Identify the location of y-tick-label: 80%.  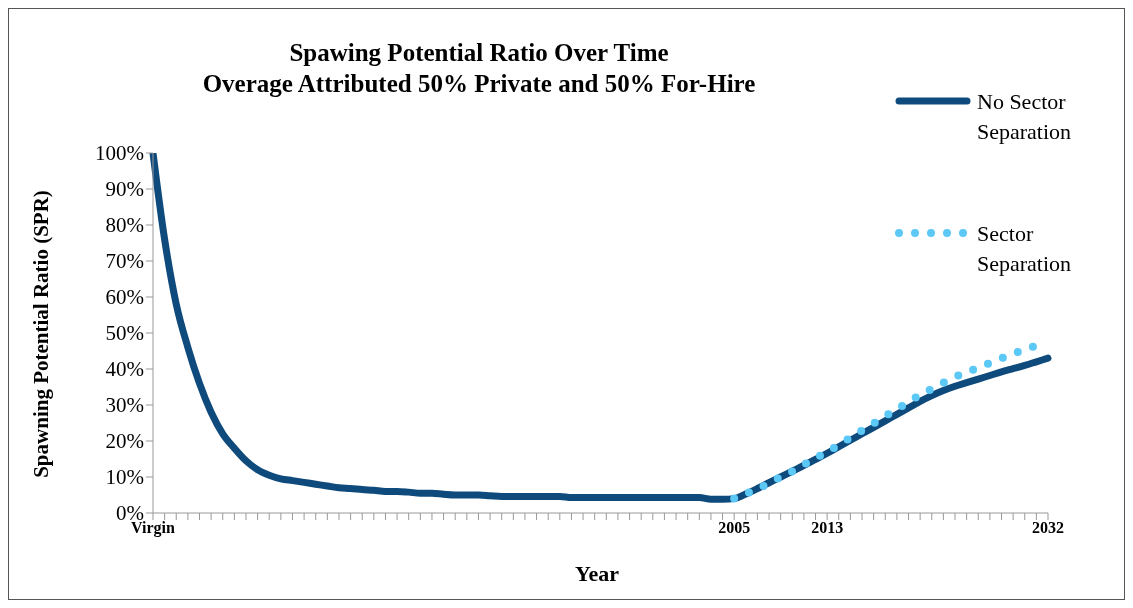
(124, 225).